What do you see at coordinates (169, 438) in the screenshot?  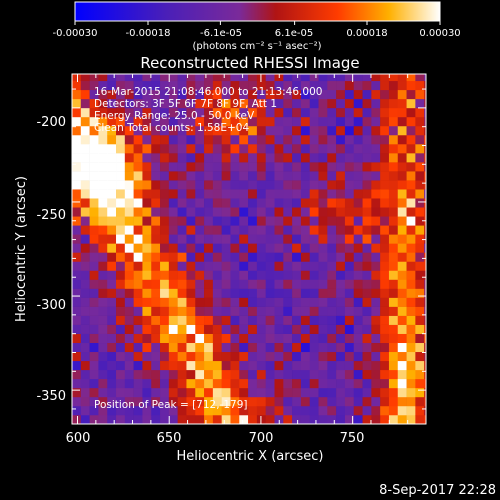 I see `x-tick-label-1: 650` at bounding box center [169, 438].